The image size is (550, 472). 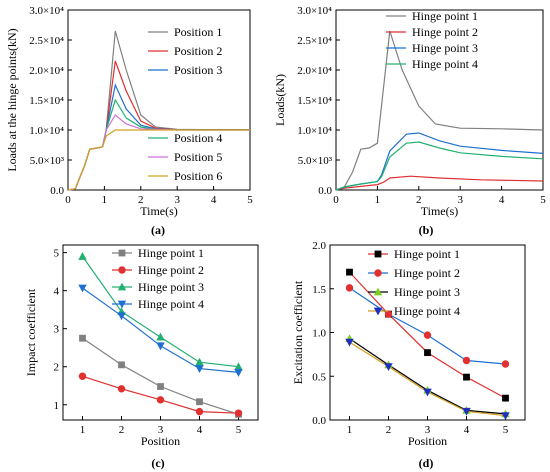 I want to click on caption-c: (c), so click(x=157, y=463).